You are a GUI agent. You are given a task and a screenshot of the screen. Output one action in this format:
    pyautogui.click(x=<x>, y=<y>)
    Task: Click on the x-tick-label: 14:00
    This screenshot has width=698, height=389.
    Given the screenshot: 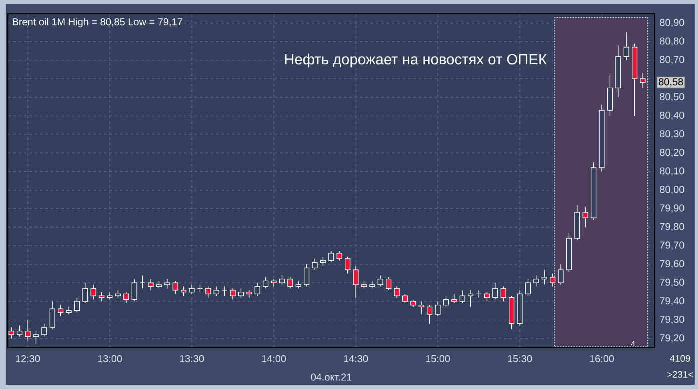 What is the action you would take?
    pyautogui.click(x=274, y=358)
    